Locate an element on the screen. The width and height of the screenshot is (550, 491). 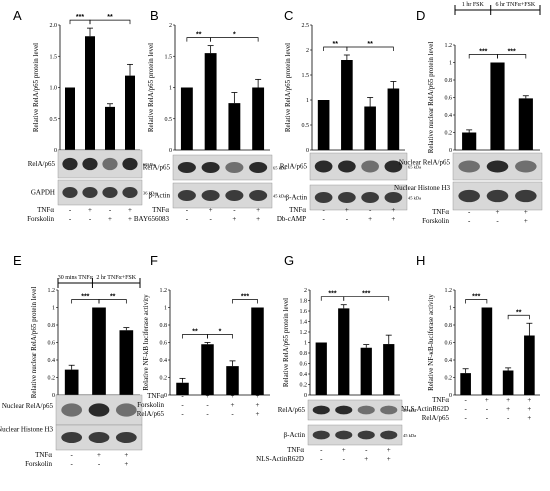
condition-label: NLS-ActinR62D is located at coordinates (280, 459).